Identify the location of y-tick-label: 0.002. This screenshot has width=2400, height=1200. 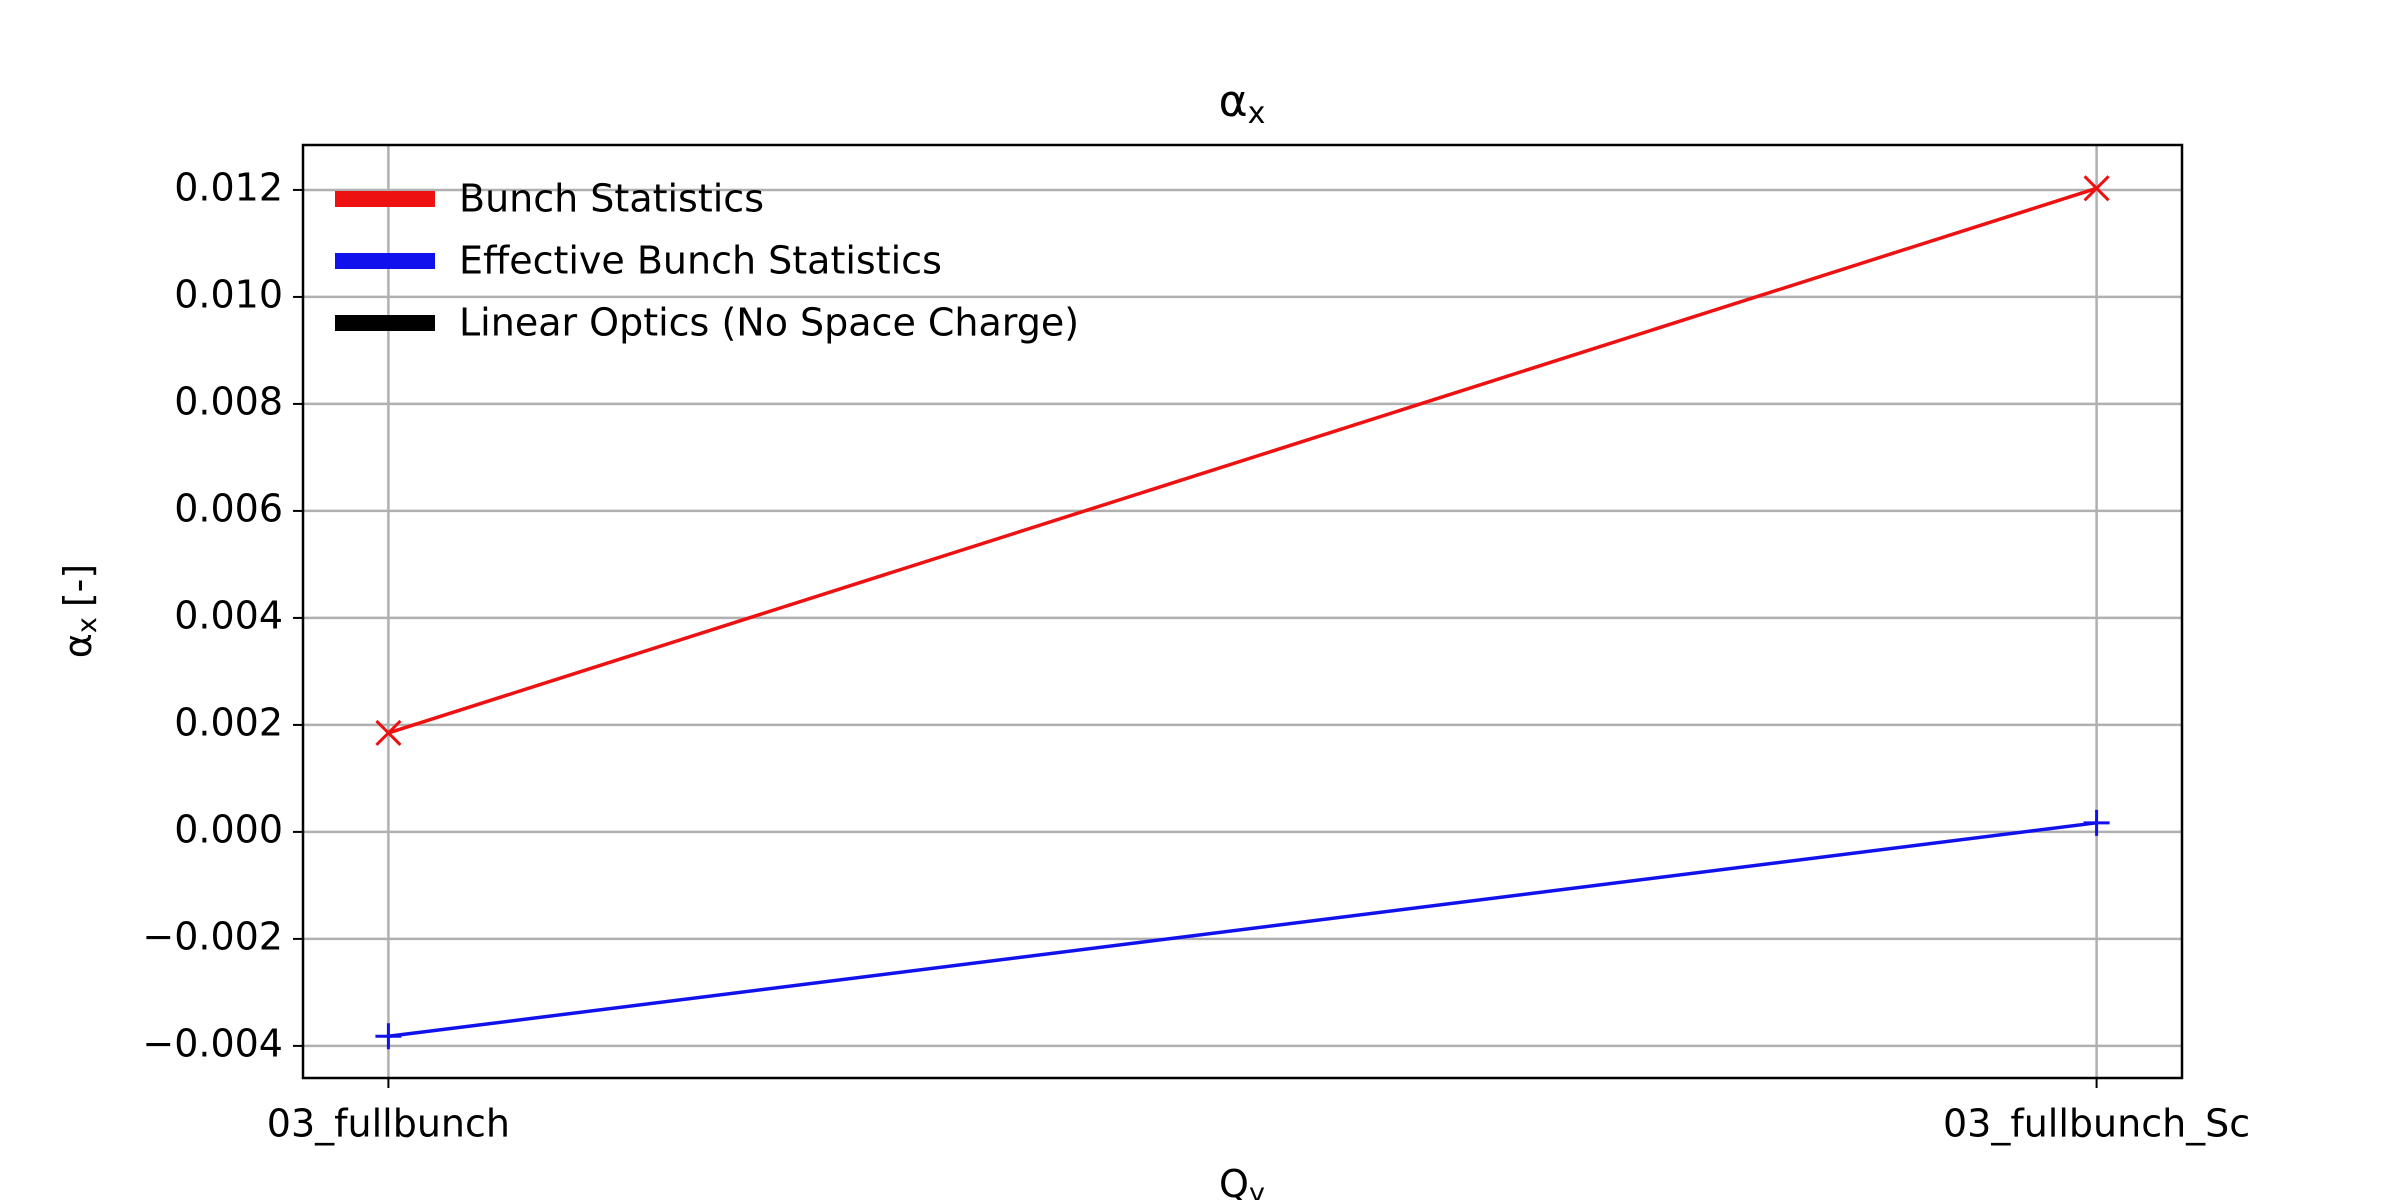
(228, 722).